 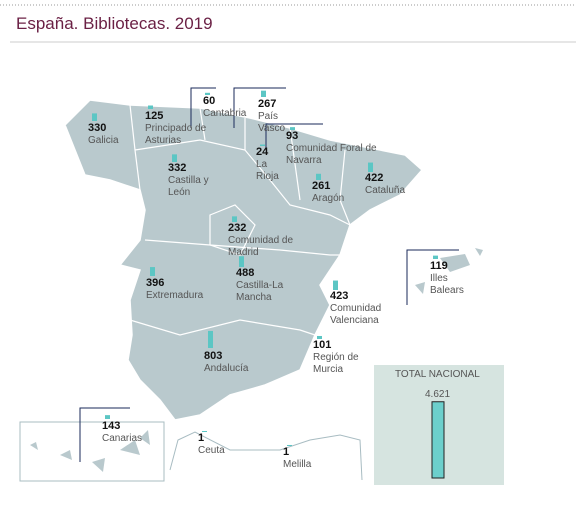 What do you see at coordinates (155, 283) in the screenshot?
I see `region-value: 396` at bounding box center [155, 283].